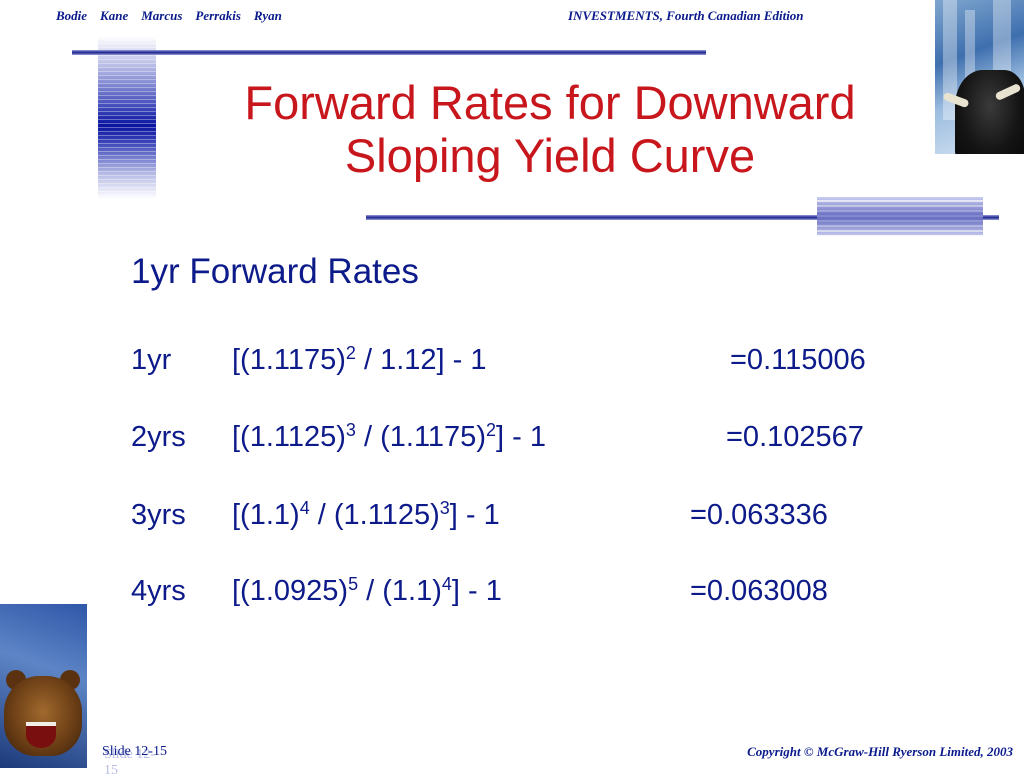 This screenshot has width=1024, height=779. I want to click on slide-title-line-1: Forward Rates for Downward, so click(550, 102).